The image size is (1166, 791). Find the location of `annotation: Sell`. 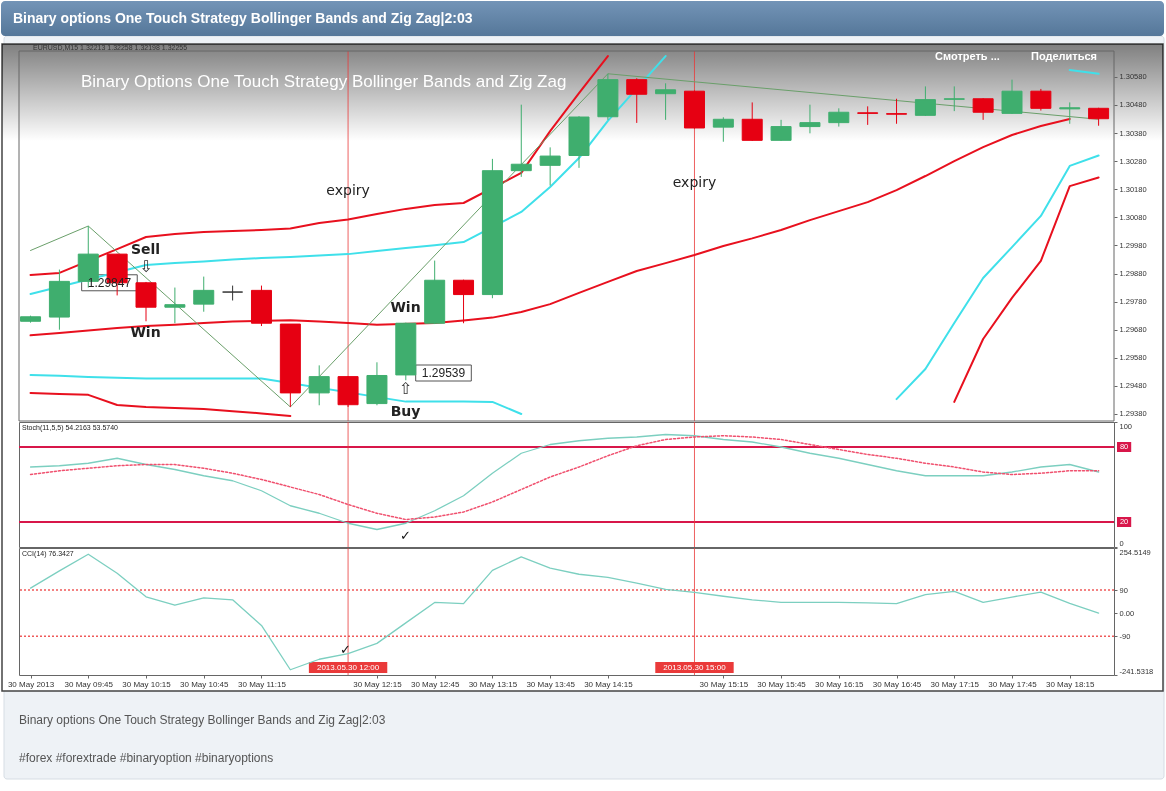

annotation: Sell is located at coordinates (145, 249).